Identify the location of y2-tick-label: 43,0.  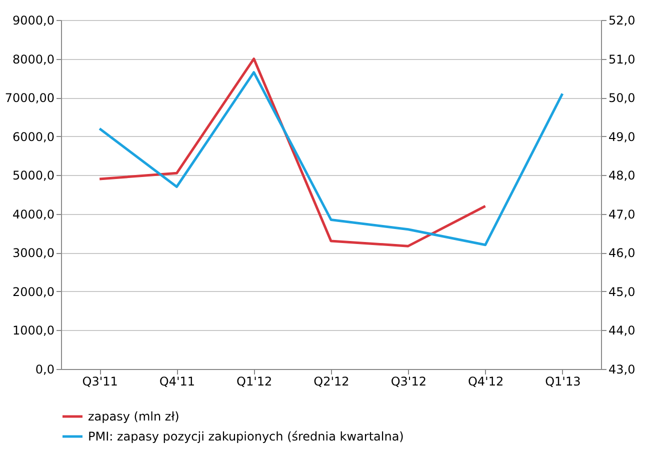
(622, 369).